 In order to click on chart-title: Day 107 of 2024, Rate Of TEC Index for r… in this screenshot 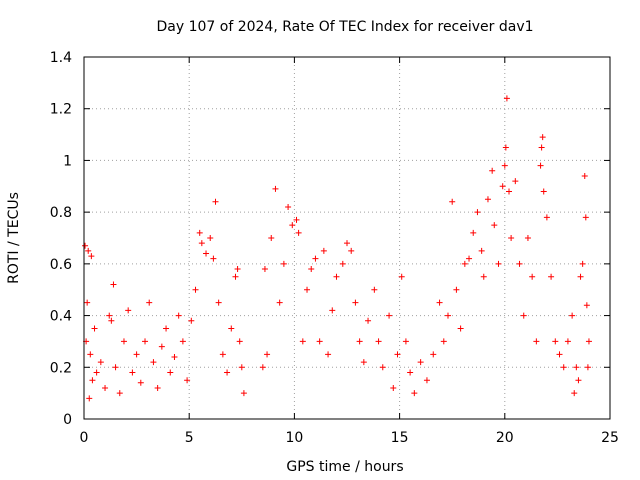, I will do `click(344, 27)`.